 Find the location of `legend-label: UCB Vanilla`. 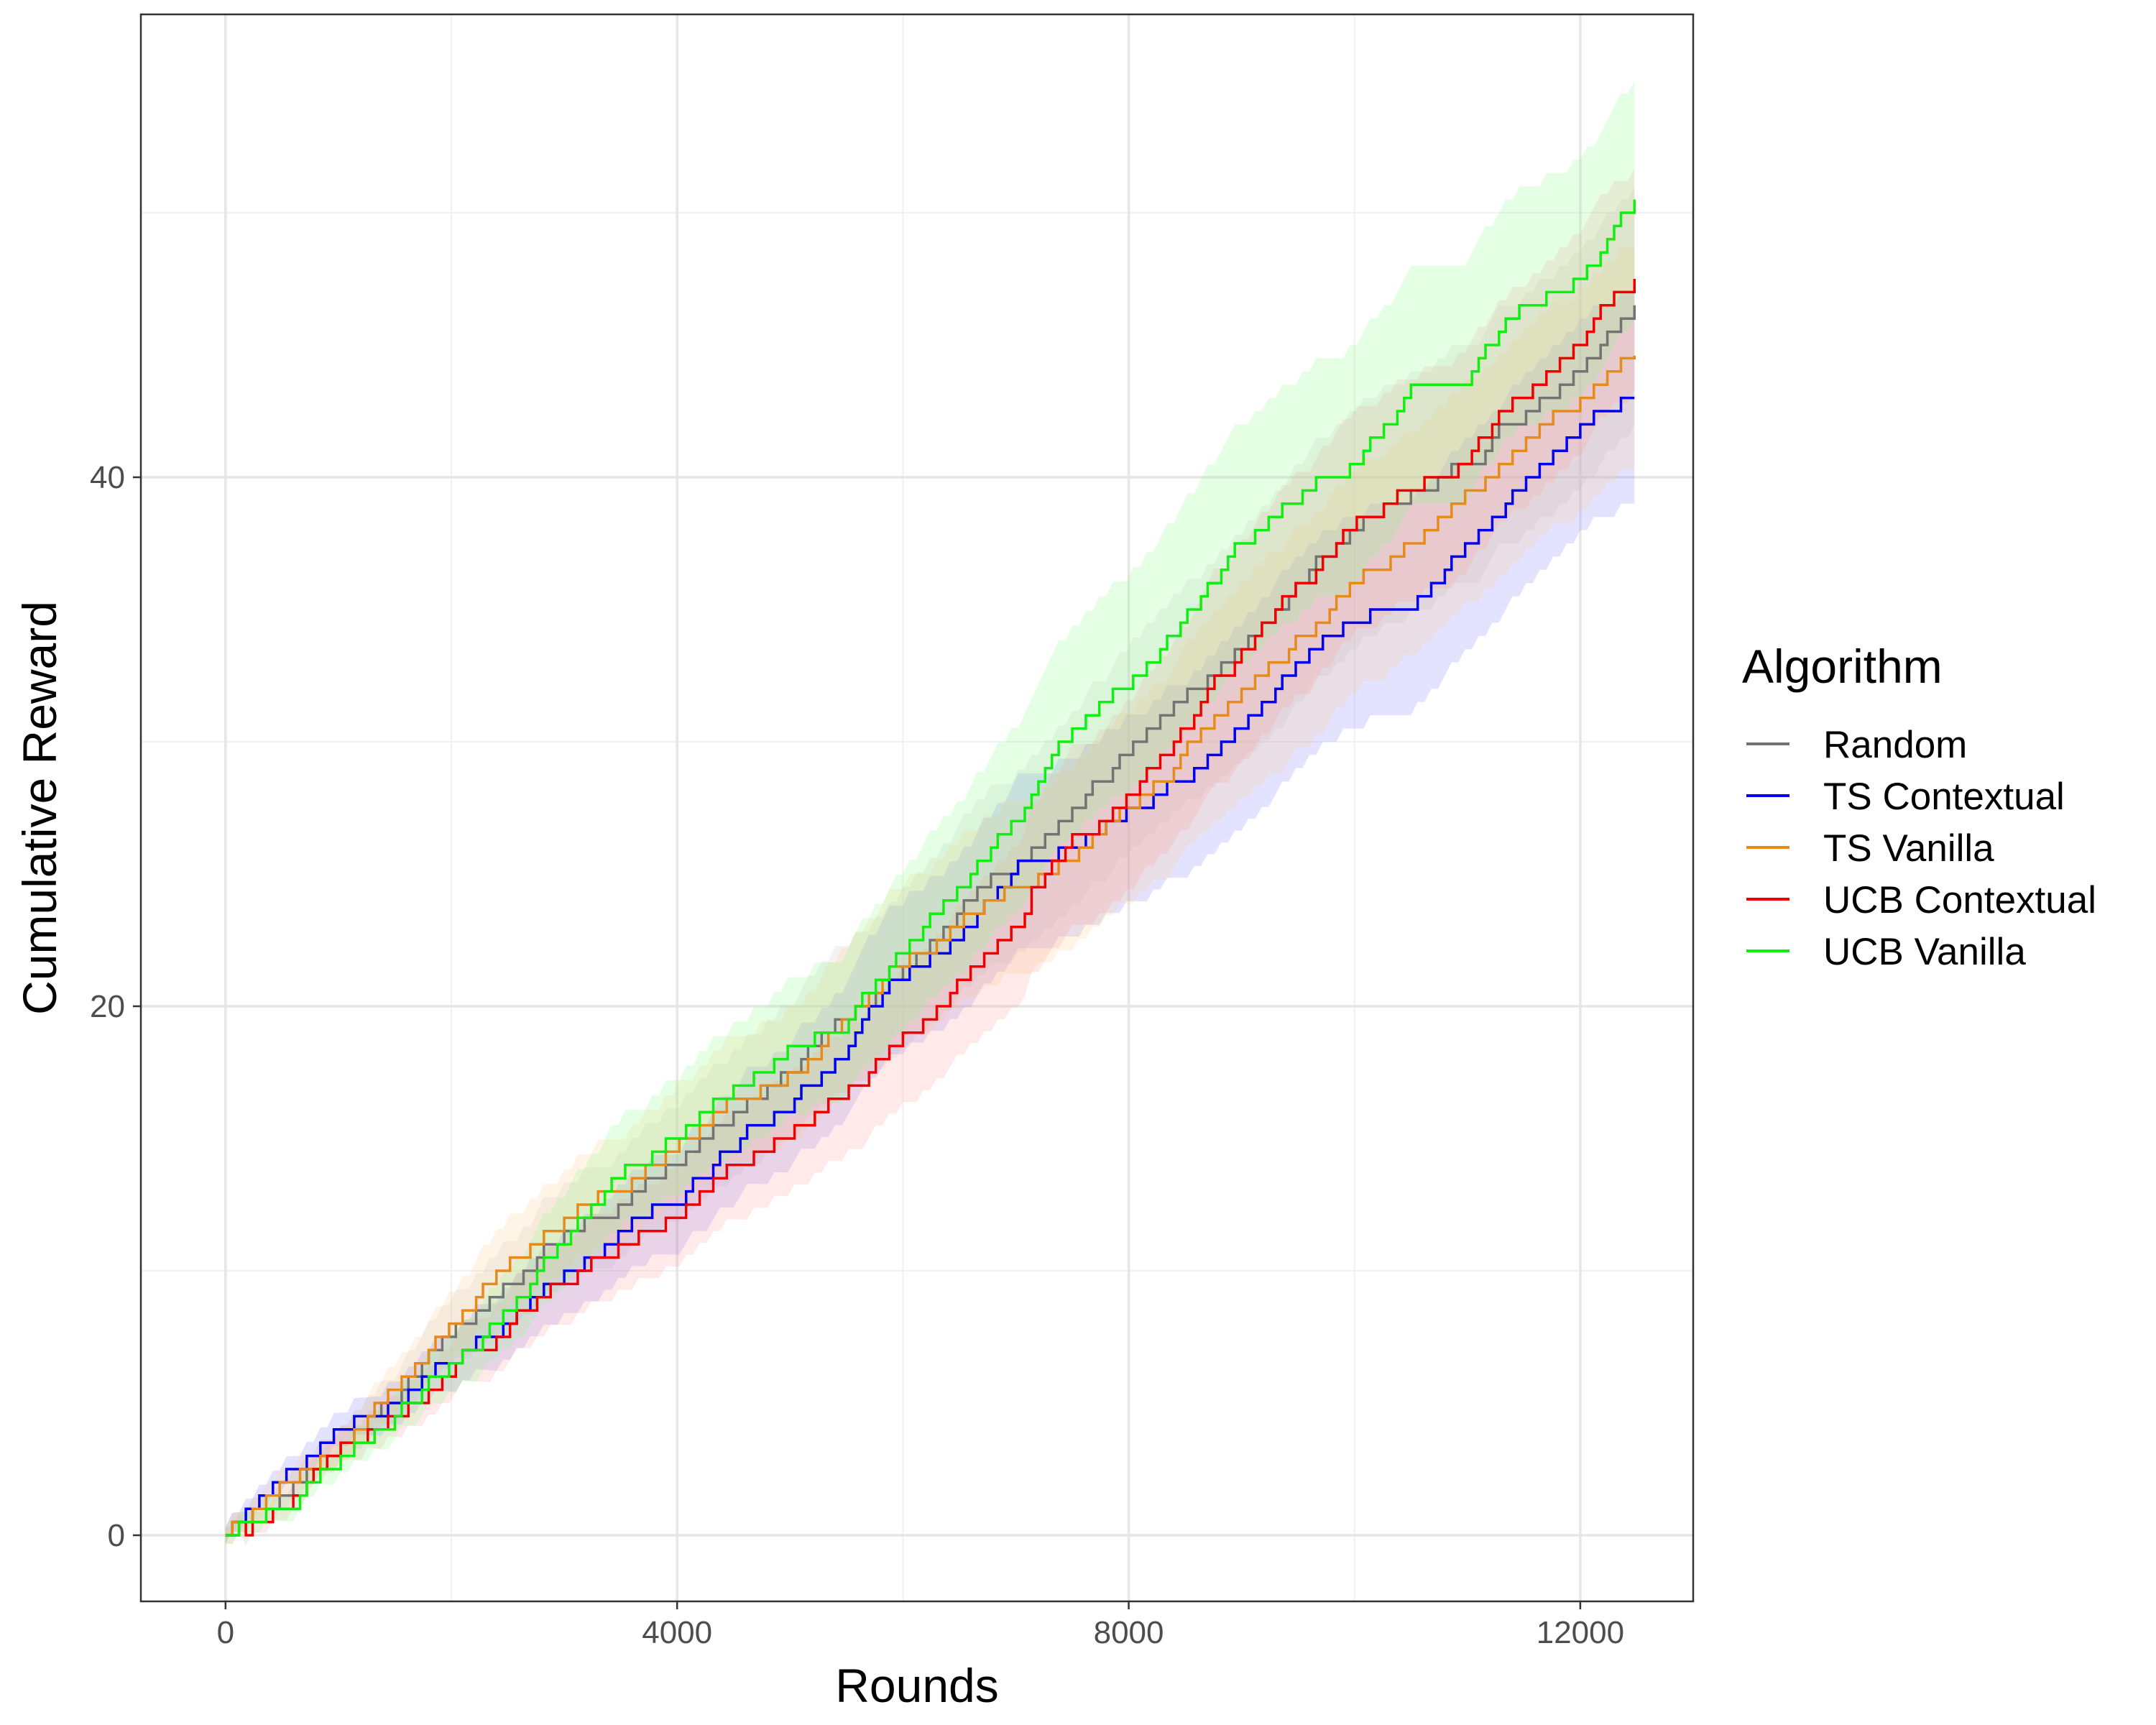

legend-label: UCB Vanilla is located at coordinates (1925, 952).